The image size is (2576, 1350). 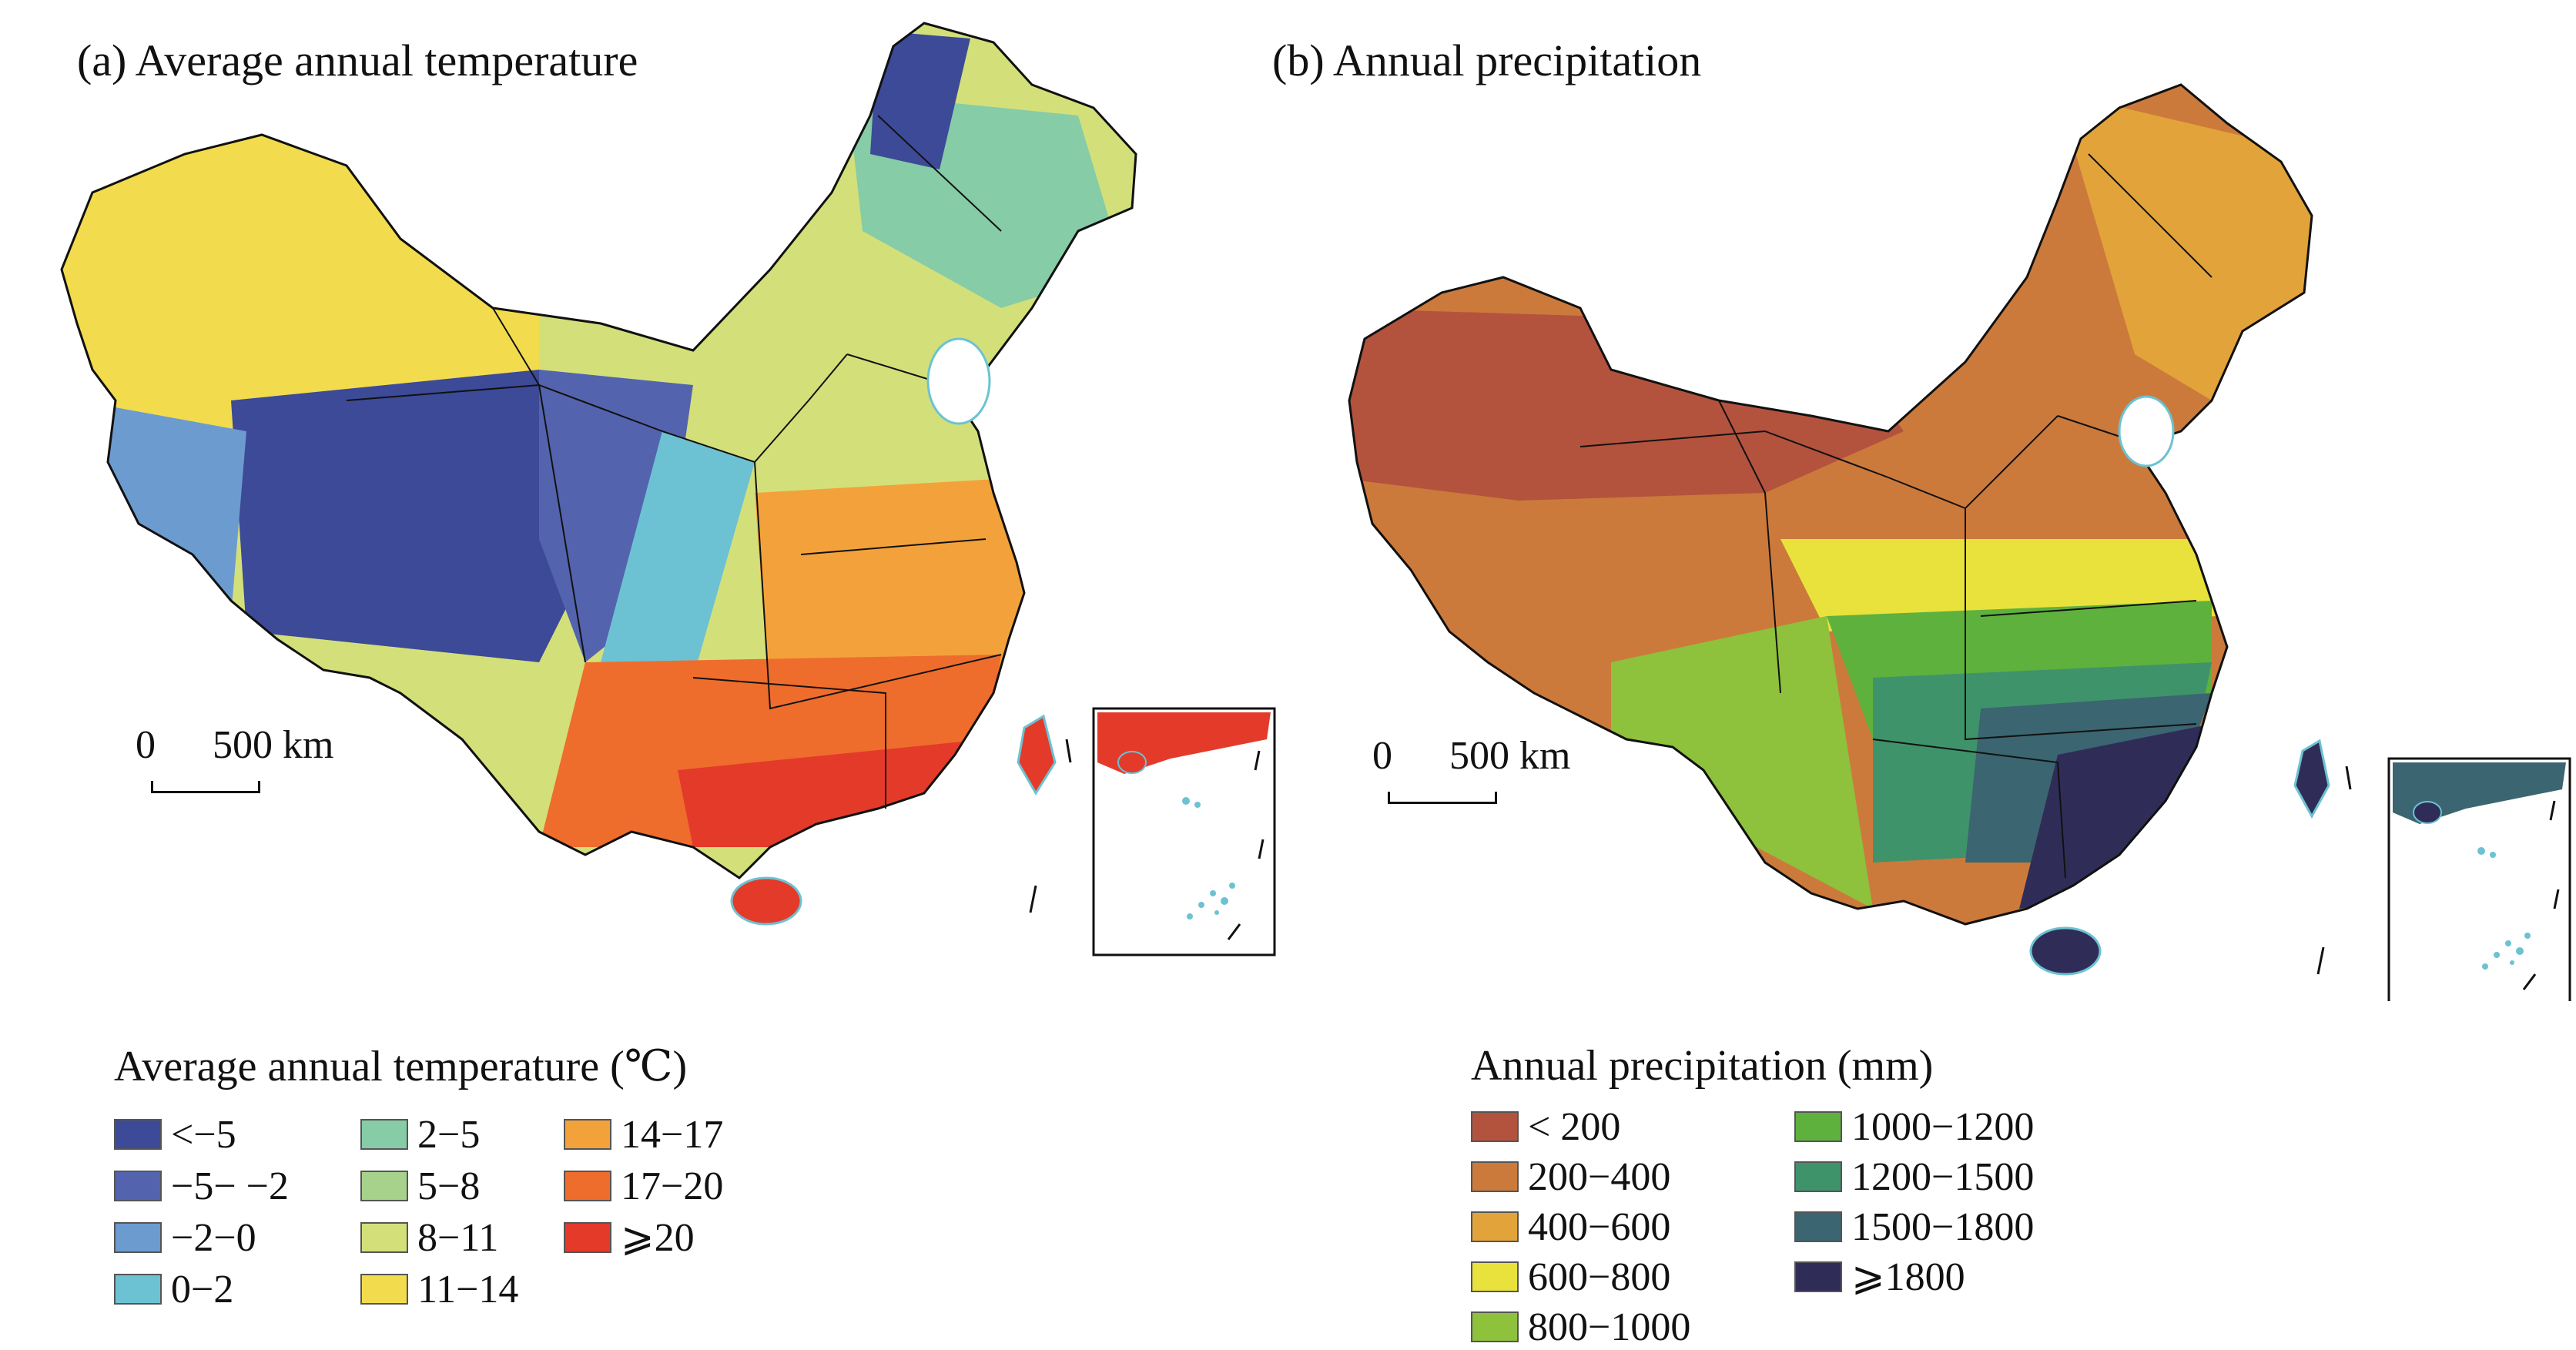 I want to click on legend-label: 1200−1500, so click(x=1943, y=1177).